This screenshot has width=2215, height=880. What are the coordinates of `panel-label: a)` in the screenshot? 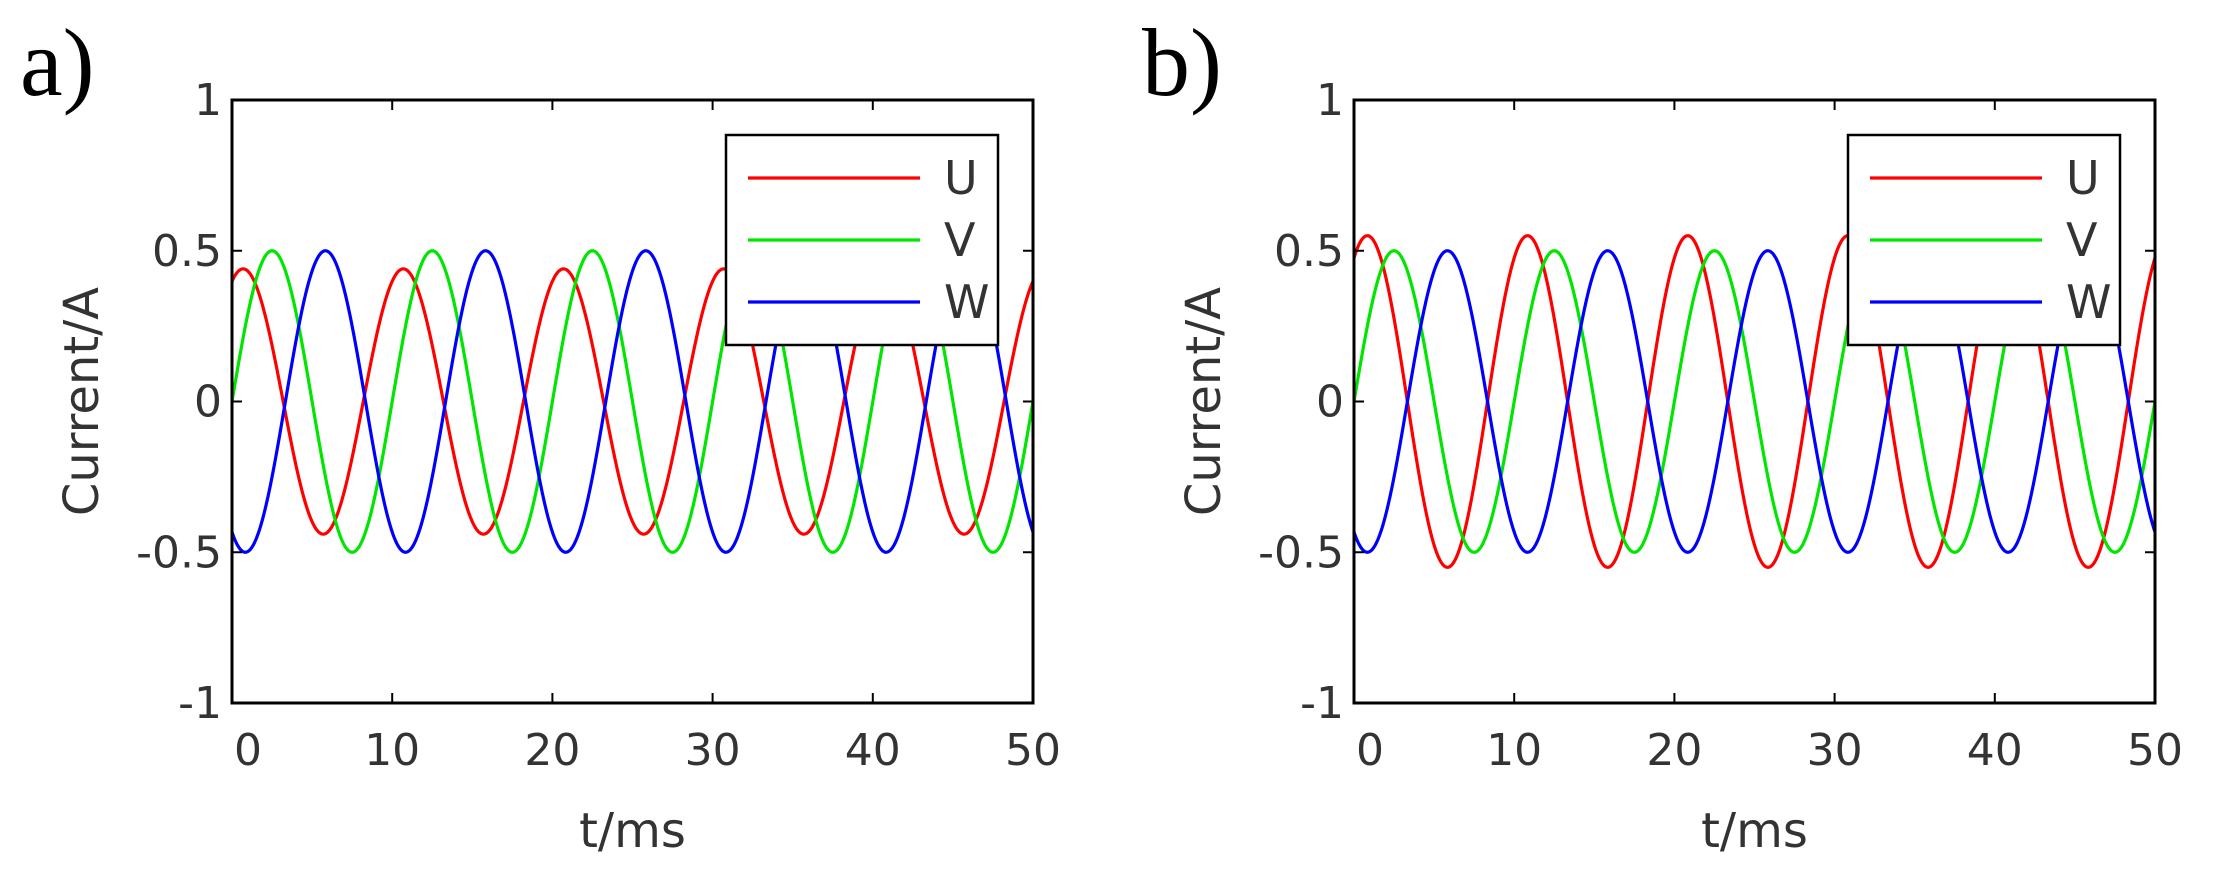 It's located at (57, 62).